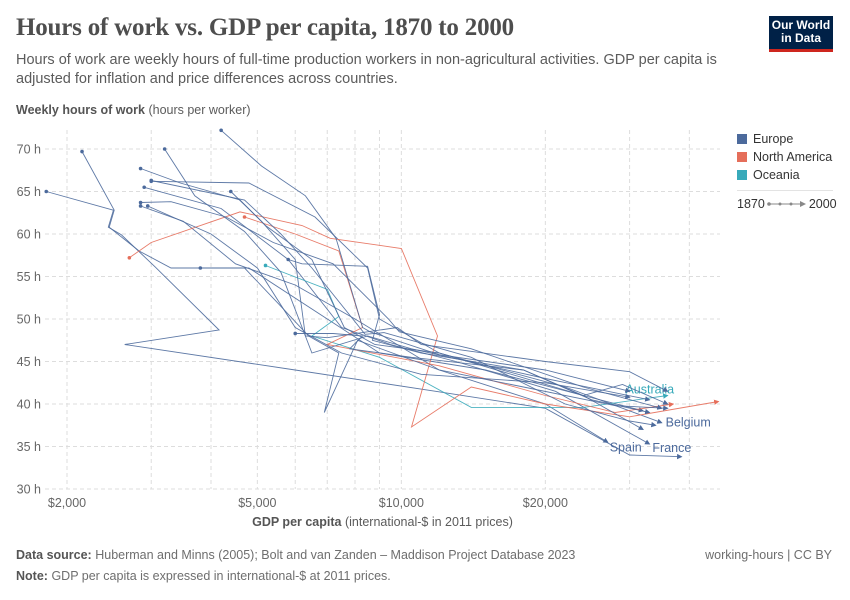  I want to click on x-tick-label: $10,000, so click(401, 503).